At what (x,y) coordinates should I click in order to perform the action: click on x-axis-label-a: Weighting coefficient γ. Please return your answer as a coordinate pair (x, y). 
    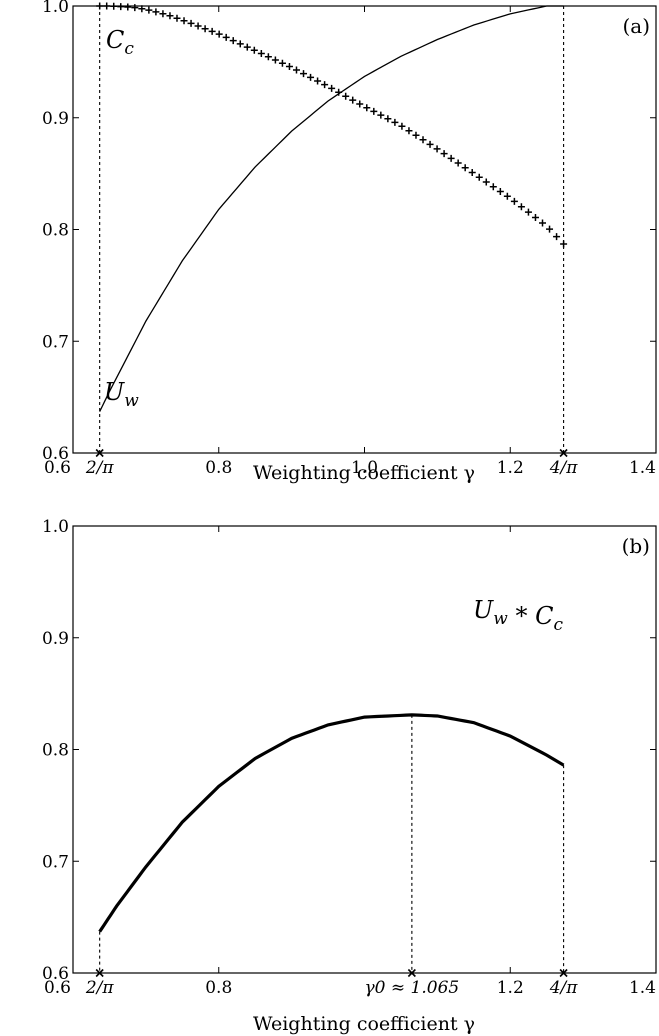
    Looking at the image, I should click on (364, 473).